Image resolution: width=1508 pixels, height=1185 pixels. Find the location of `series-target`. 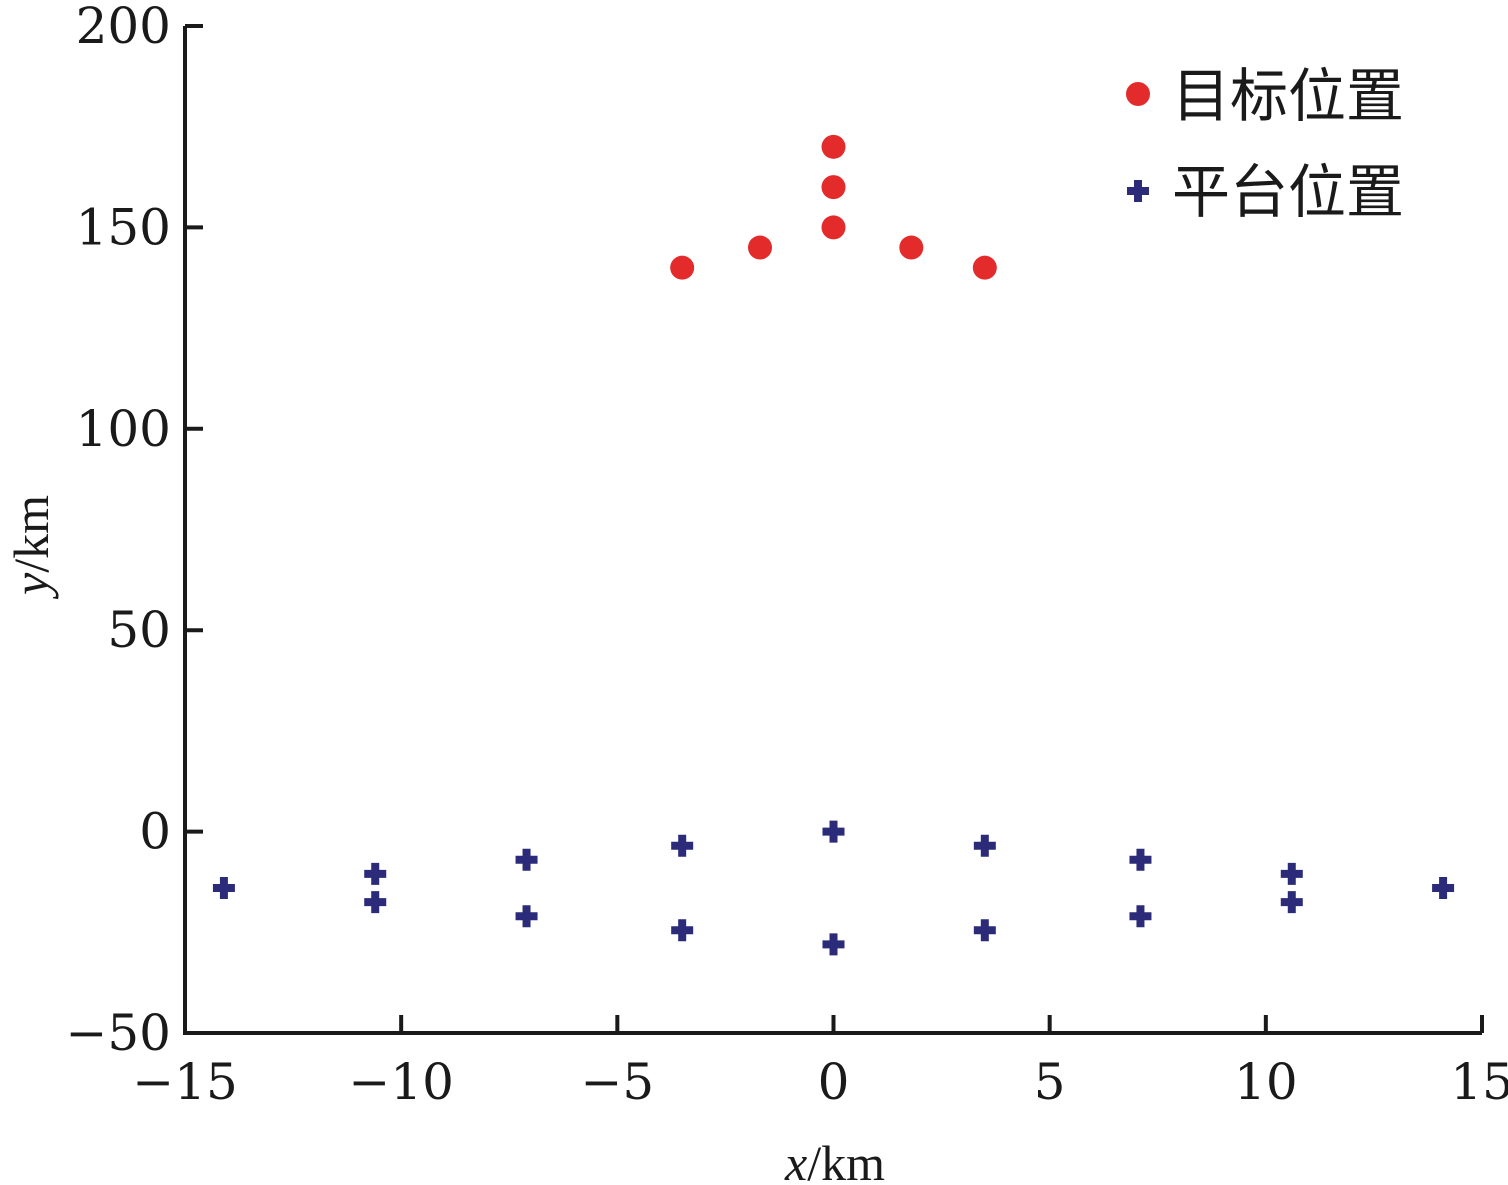

series-target is located at coordinates (833, 207).